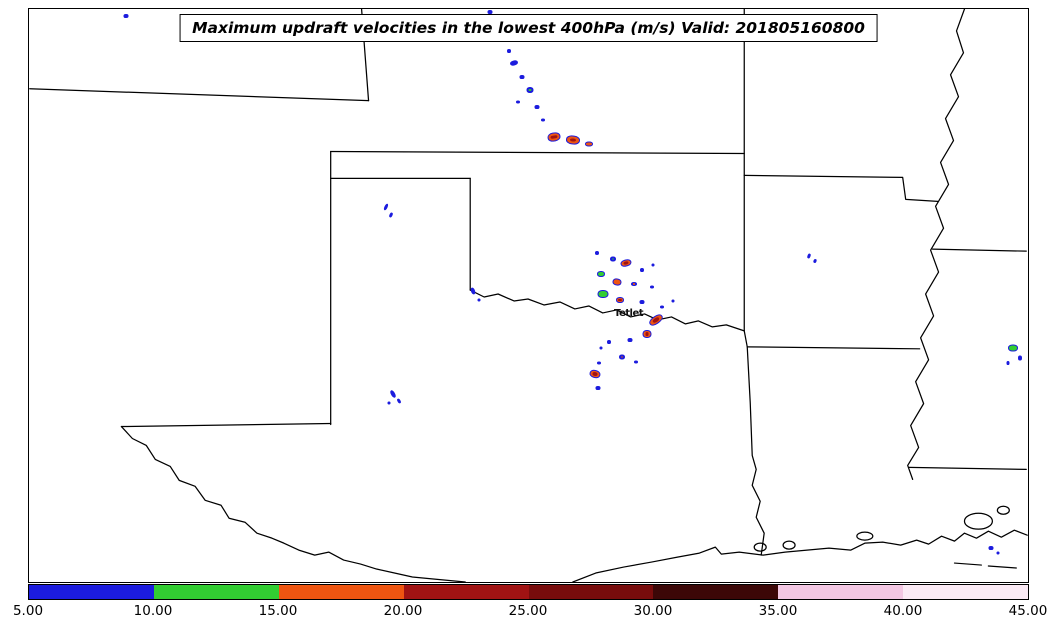 This screenshot has height=633, width=1060. What do you see at coordinates (629, 313) in the screenshot?
I see `storm-cluster-label: Tetlet` at bounding box center [629, 313].